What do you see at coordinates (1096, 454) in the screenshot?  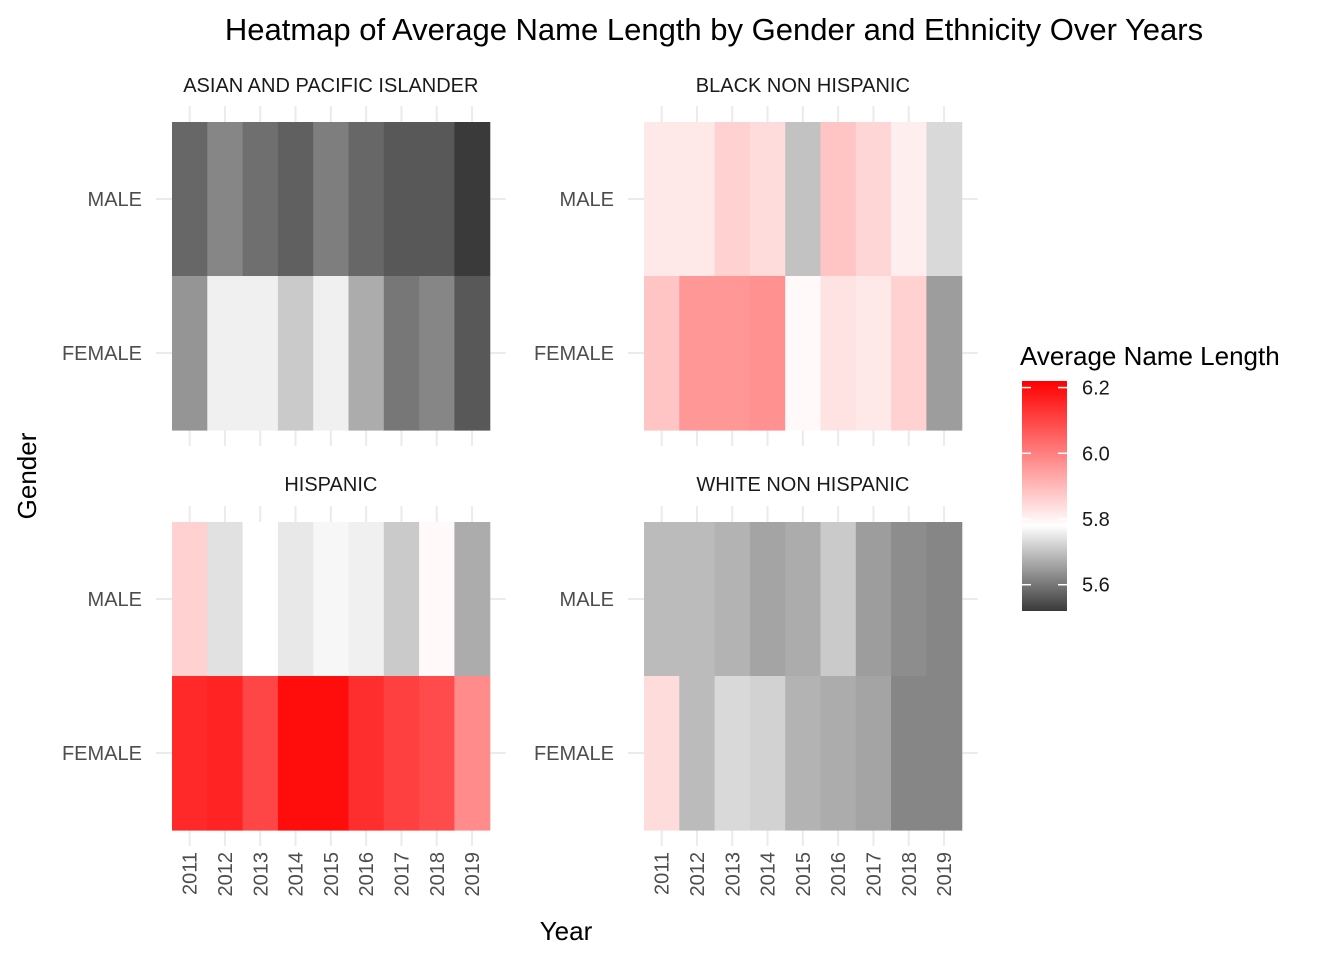 I see `legend-tick-label: 6.0` at bounding box center [1096, 454].